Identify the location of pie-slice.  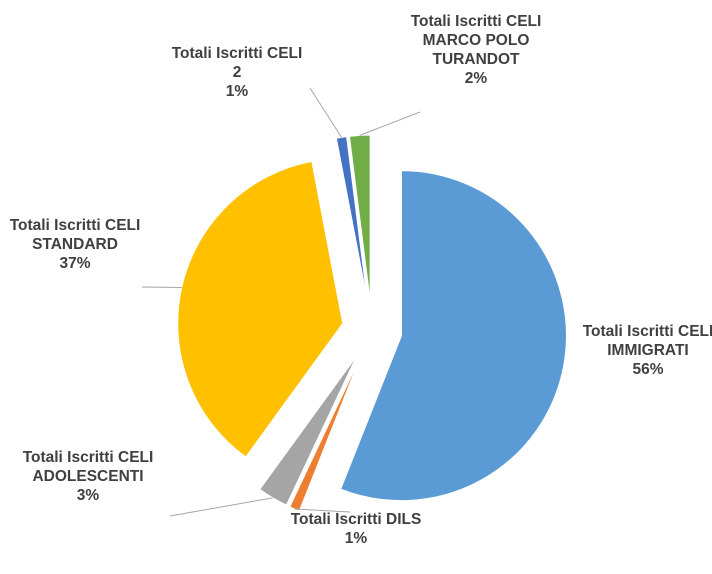
(359, 217).